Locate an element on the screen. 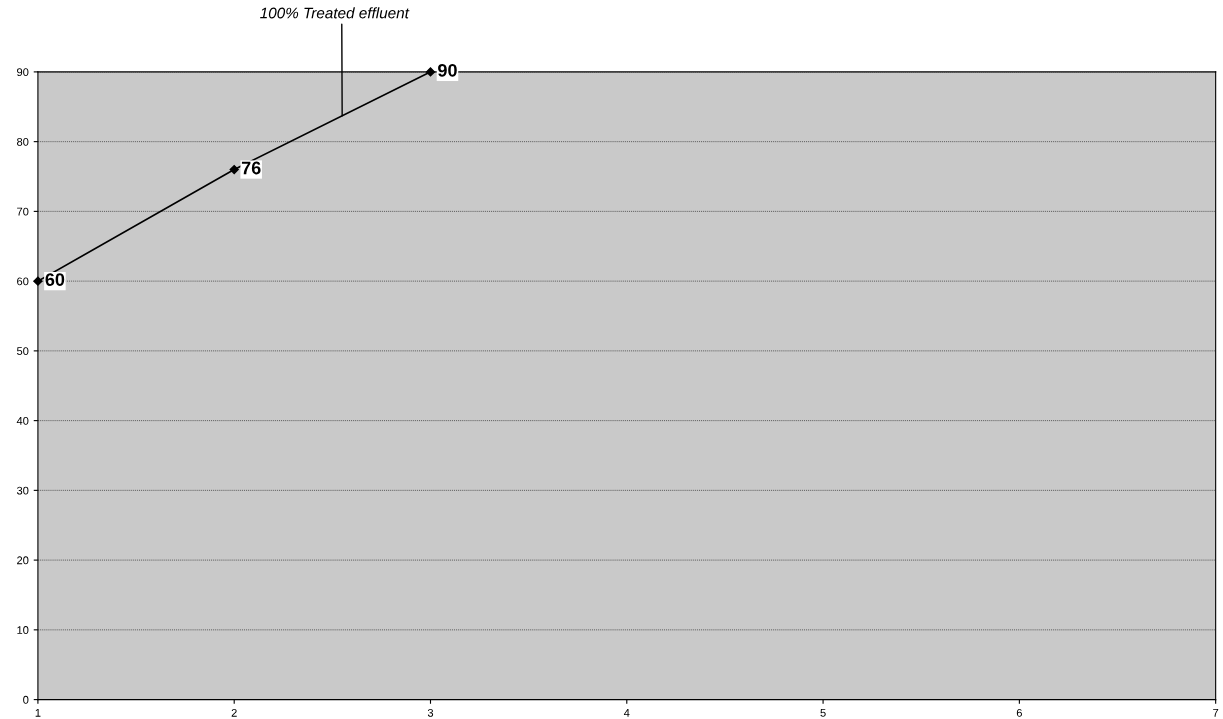  x-tick-label: 6 is located at coordinates (1019, 712).